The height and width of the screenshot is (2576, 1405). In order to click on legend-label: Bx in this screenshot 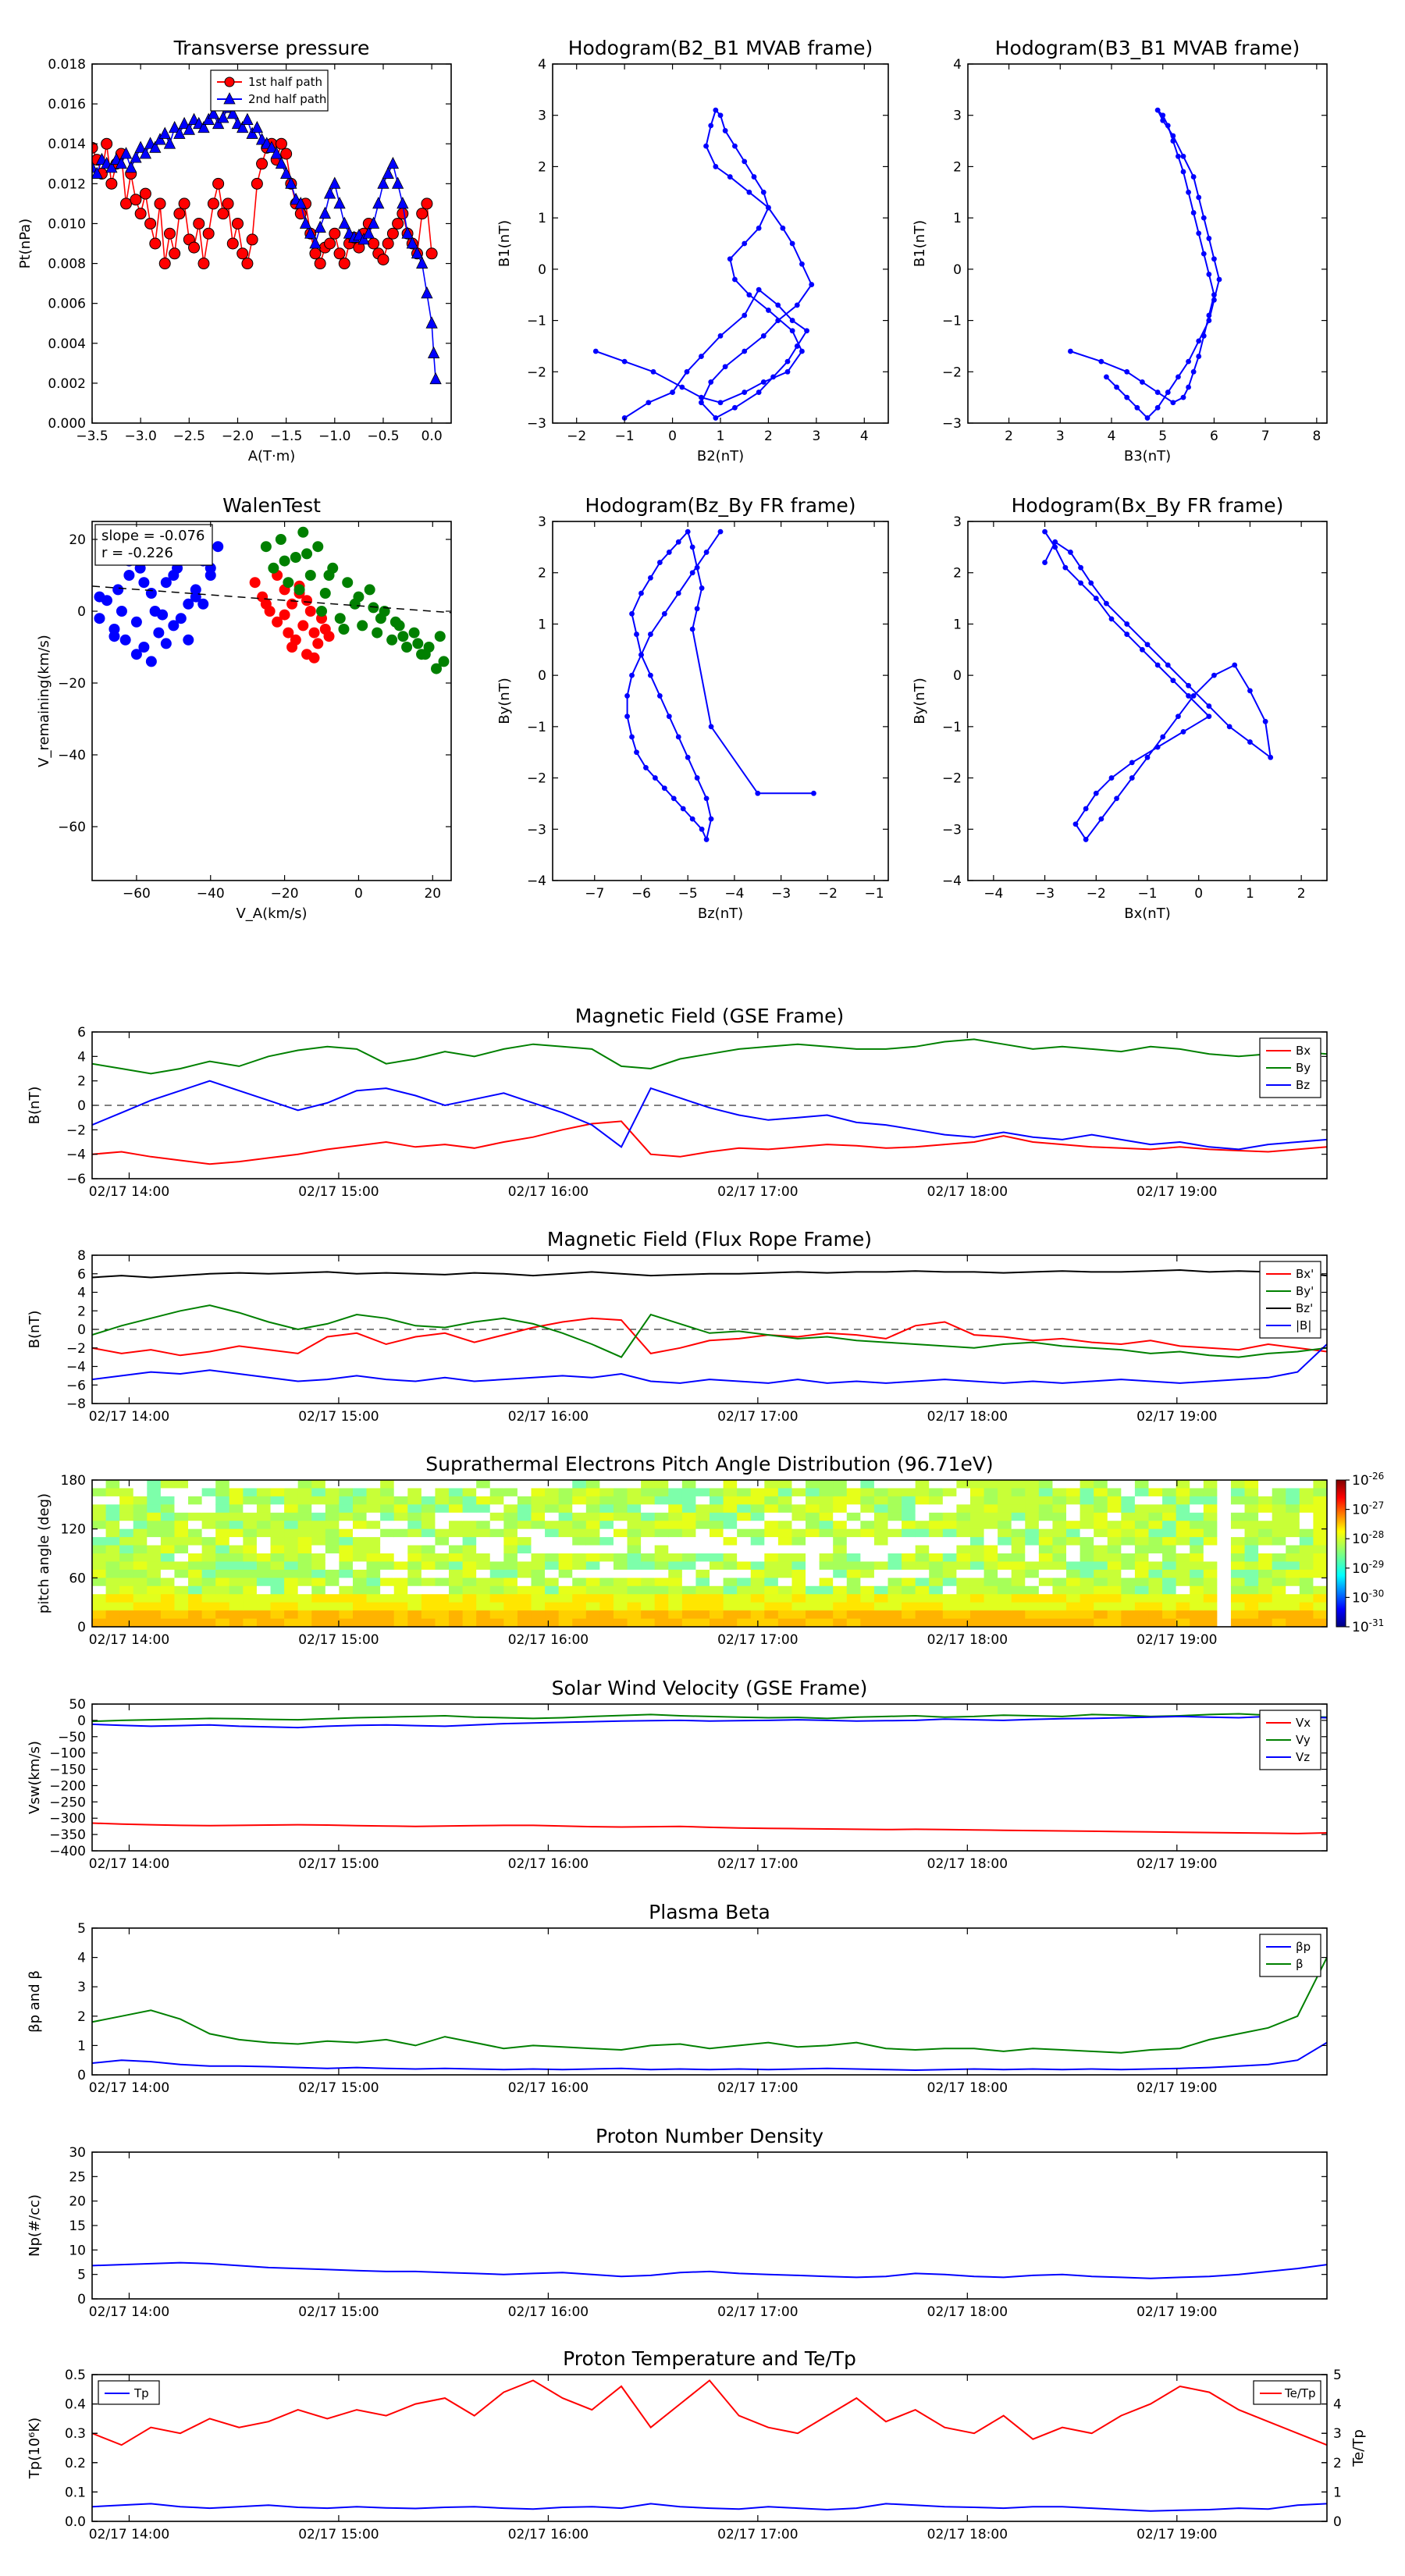, I will do `click(1303, 1051)`.